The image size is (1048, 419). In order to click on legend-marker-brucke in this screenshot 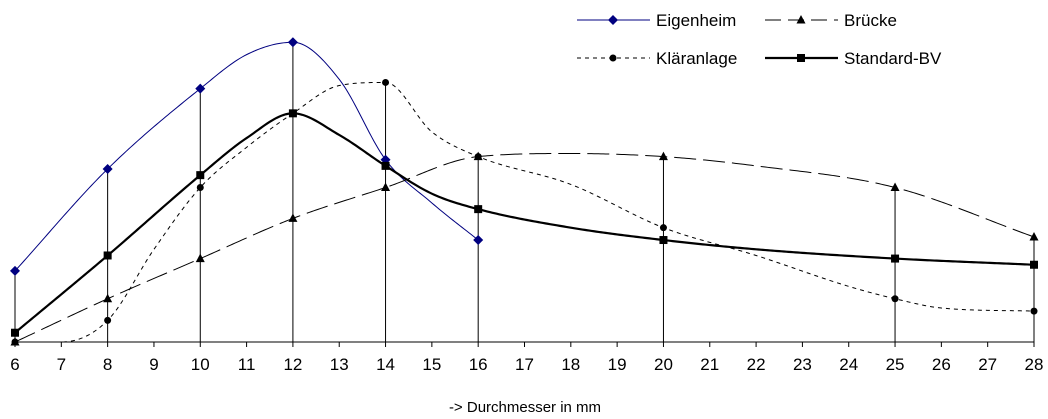, I will do `click(801, 19)`.